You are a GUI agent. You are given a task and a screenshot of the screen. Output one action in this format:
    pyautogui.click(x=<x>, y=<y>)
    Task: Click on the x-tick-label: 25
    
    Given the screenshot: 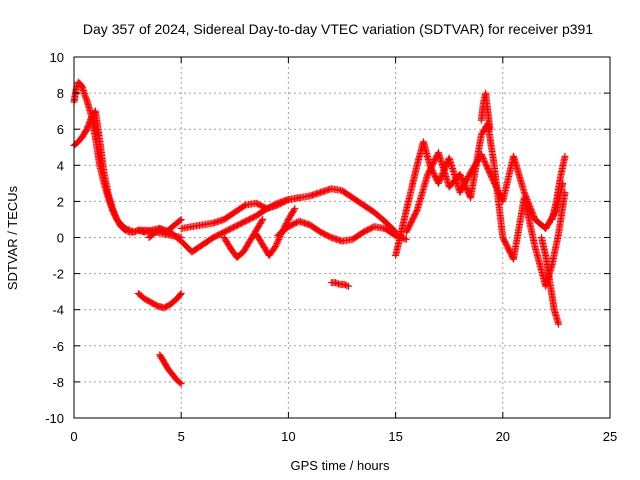 What is the action you would take?
    pyautogui.click(x=610, y=436)
    